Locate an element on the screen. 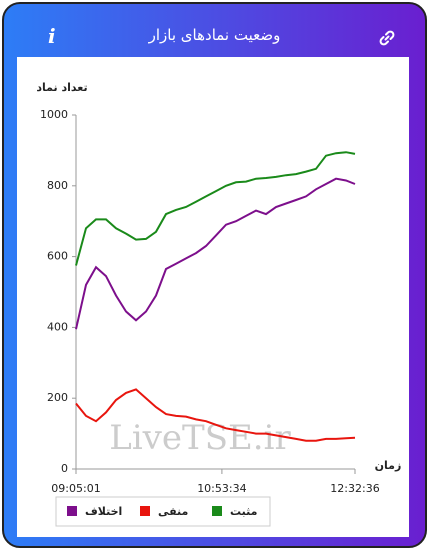 Image resolution: width=433 pixels, height=554 pixels. header-title: وضعیت نمادهای بازار is located at coordinates (214, 35).